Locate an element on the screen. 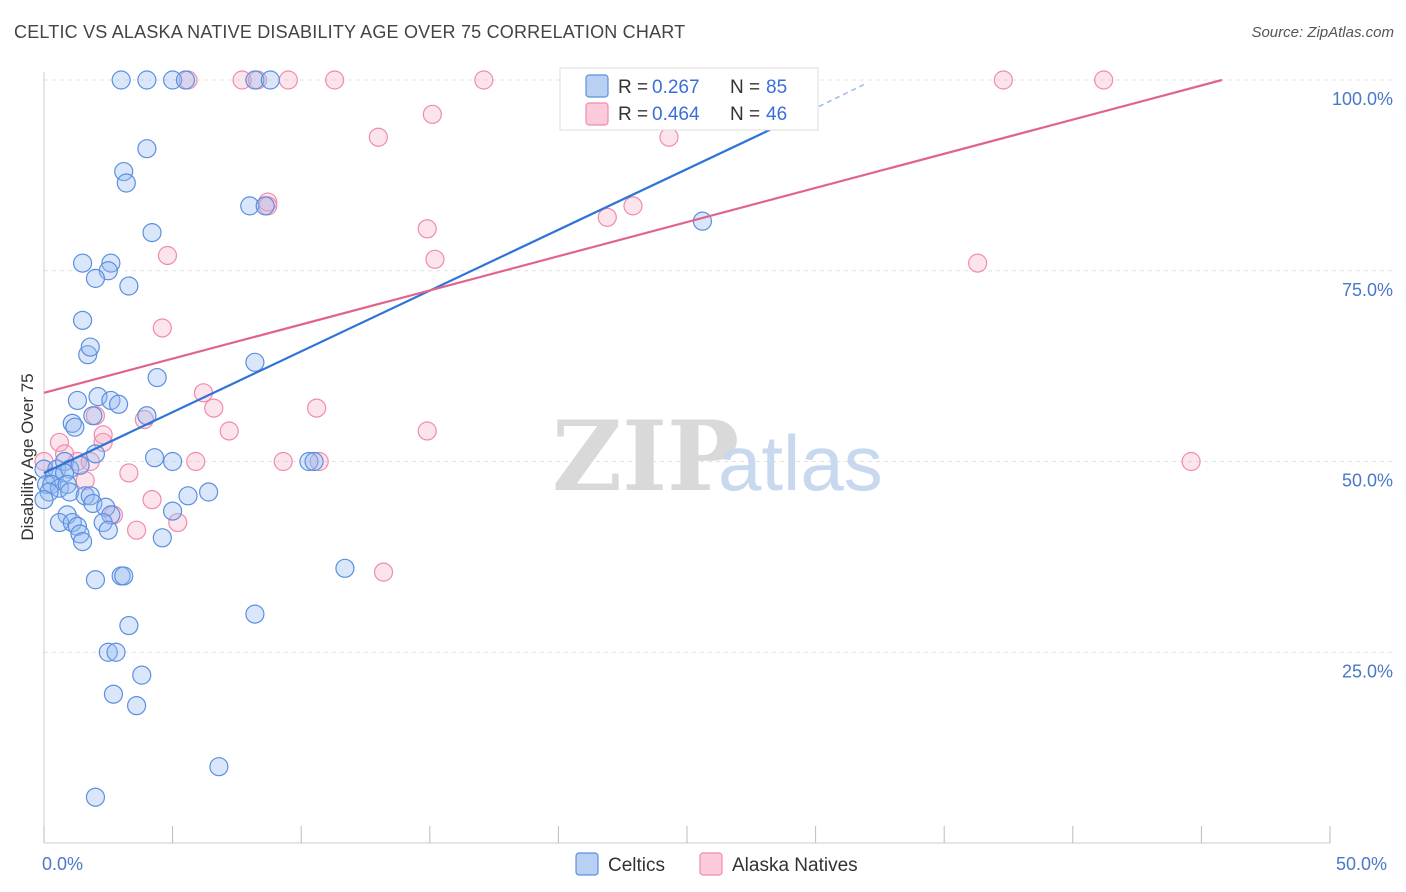  legend-r-label-1: R = is located at coordinates (633, 87).